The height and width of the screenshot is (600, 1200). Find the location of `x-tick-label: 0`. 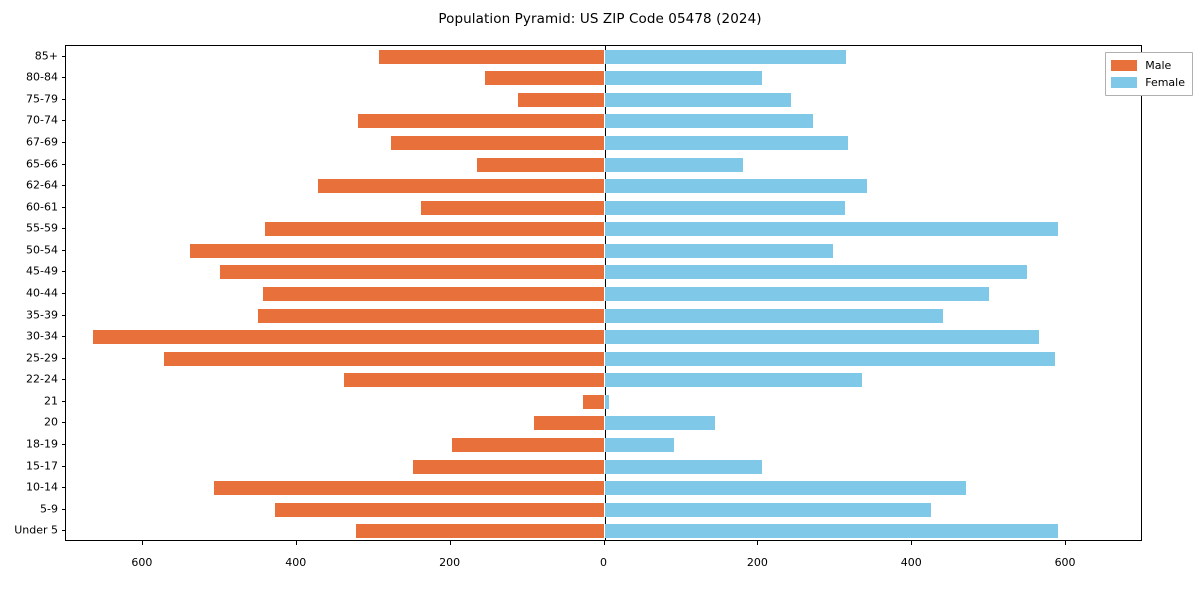

x-tick-label: 0 is located at coordinates (603, 562).